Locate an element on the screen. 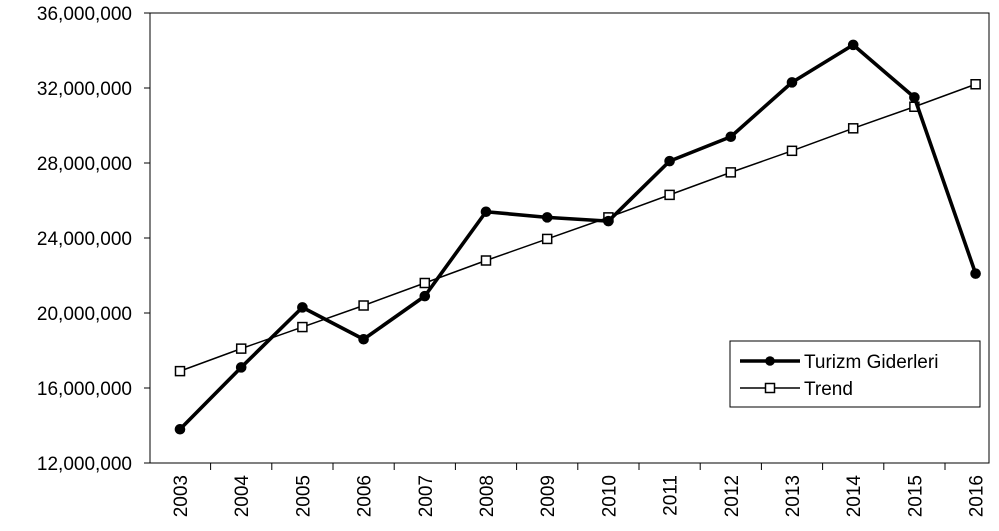 This screenshot has height=531, width=999. y-tick-label: 32,000,000 is located at coordinates (84, 89).